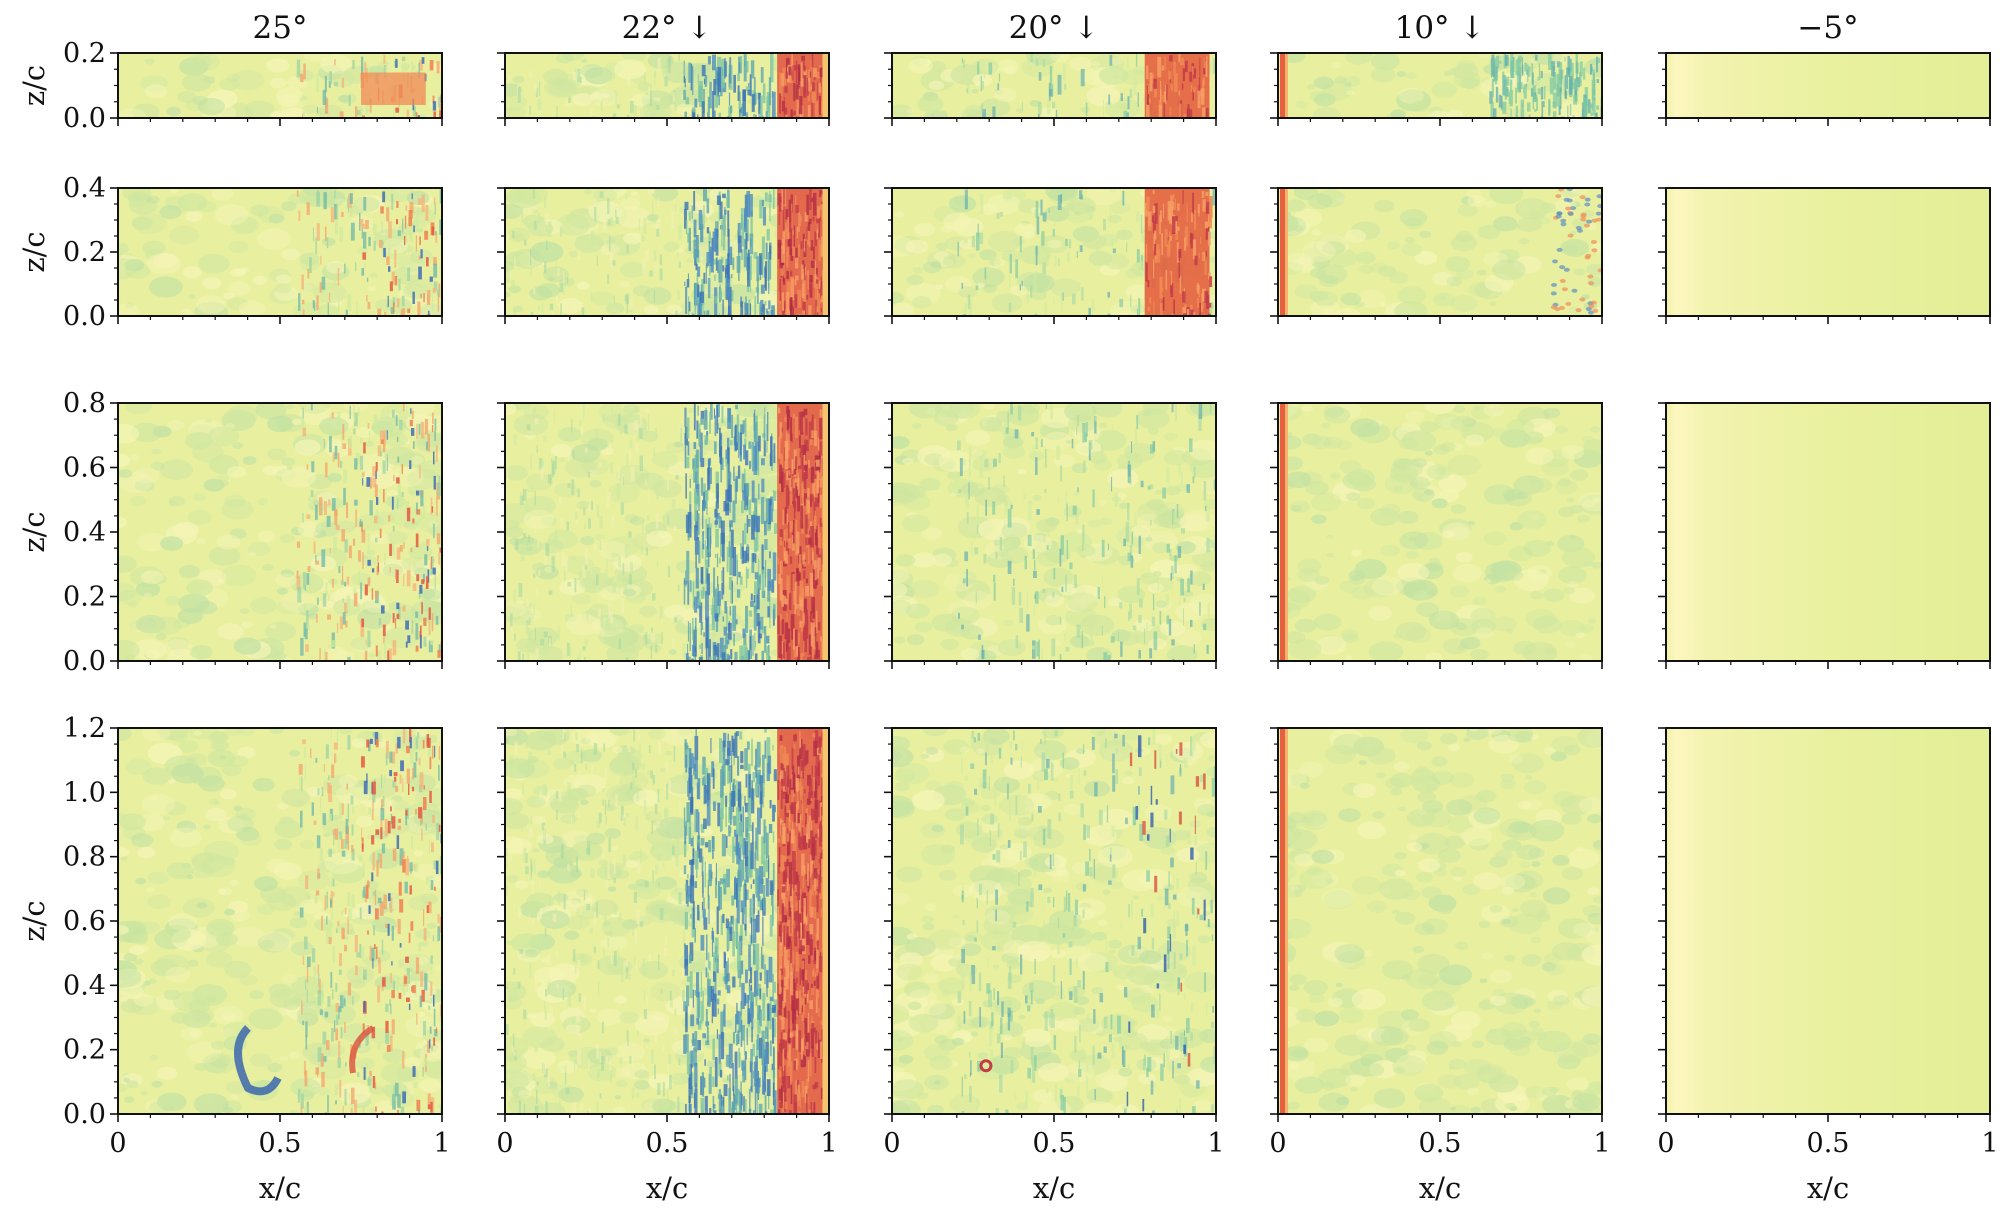 Image resolution: width=2002 pixels, height=1217 pixels. Describe the element at coordinates (1054, 85) in the screenshot. I see `field-panel-c20-row1` at that location.